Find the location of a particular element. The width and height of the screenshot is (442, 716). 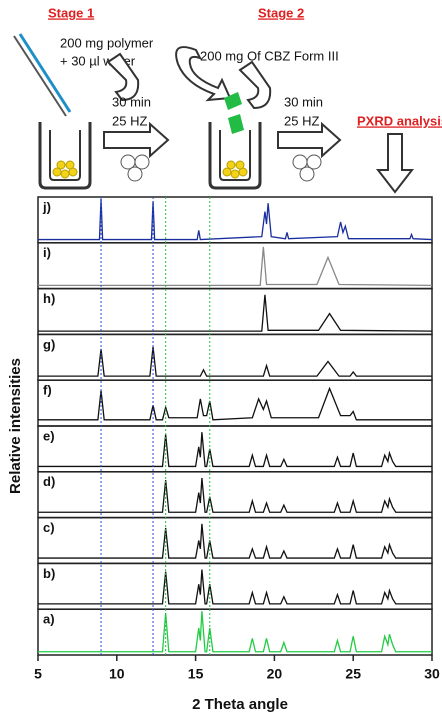

series-label: c) is located at coordinates (49, 527).